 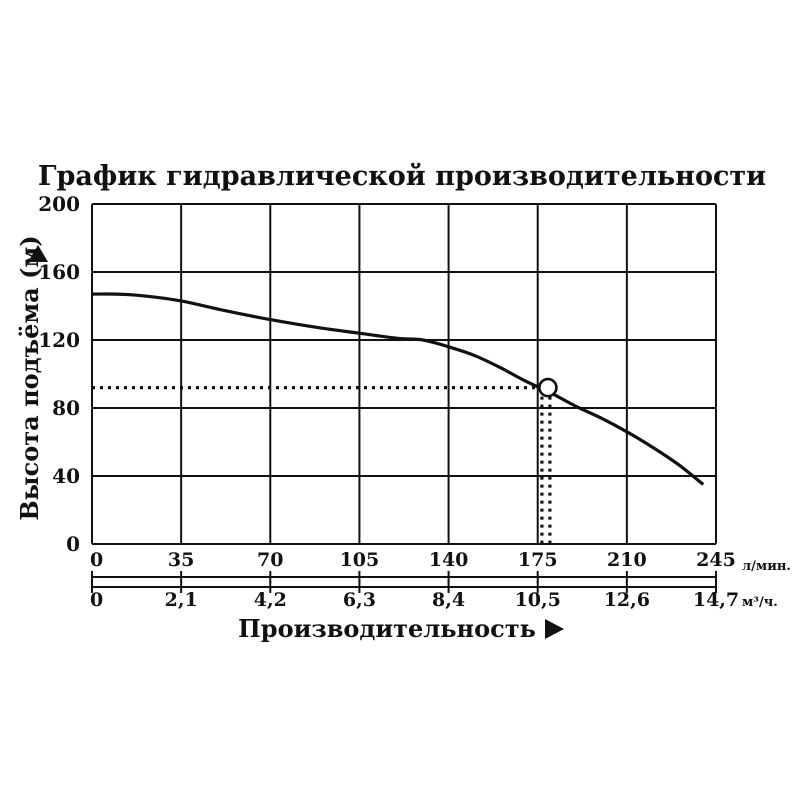 I want to click on y-axis-label: Высота подъёма (м), so click(x=29, y=377).